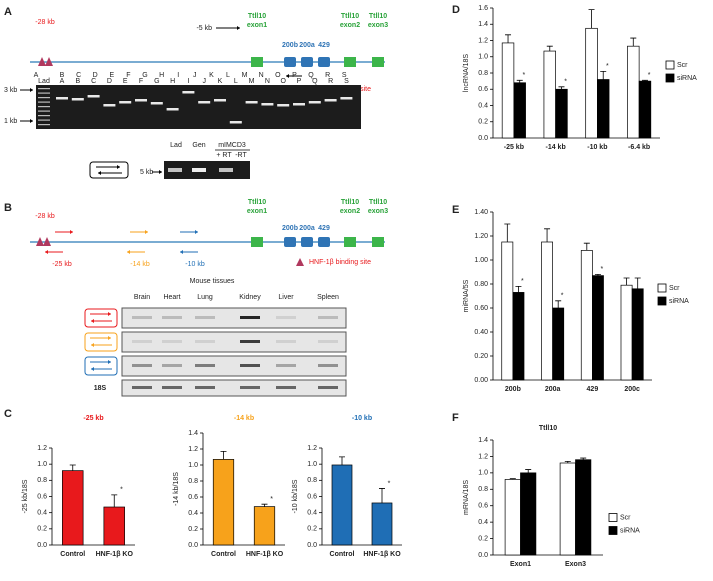 This screenshot has width=713, height=581. I want to click on legend-label: Scr, so click(682, 65).